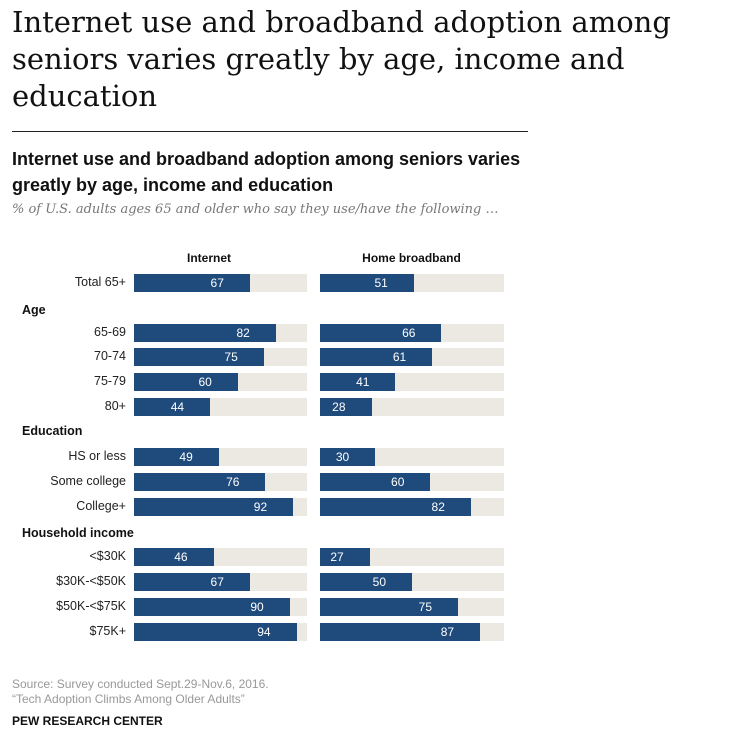 This screenshot has height=741, width=750. Describe the element at coordinates (91, 606) in the screenshot. I see `row-label: $50K-<$75K` at that location.